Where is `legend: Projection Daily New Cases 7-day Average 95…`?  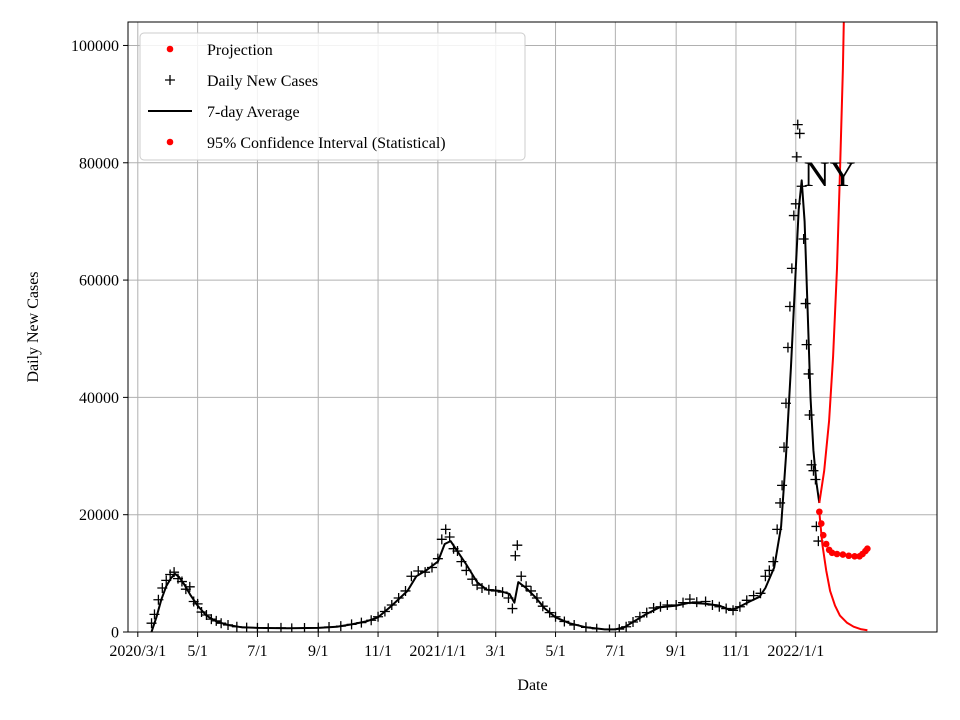 legend: Projection Daily New Cases 7-day Average 95… is located at coordinates (332, 96).